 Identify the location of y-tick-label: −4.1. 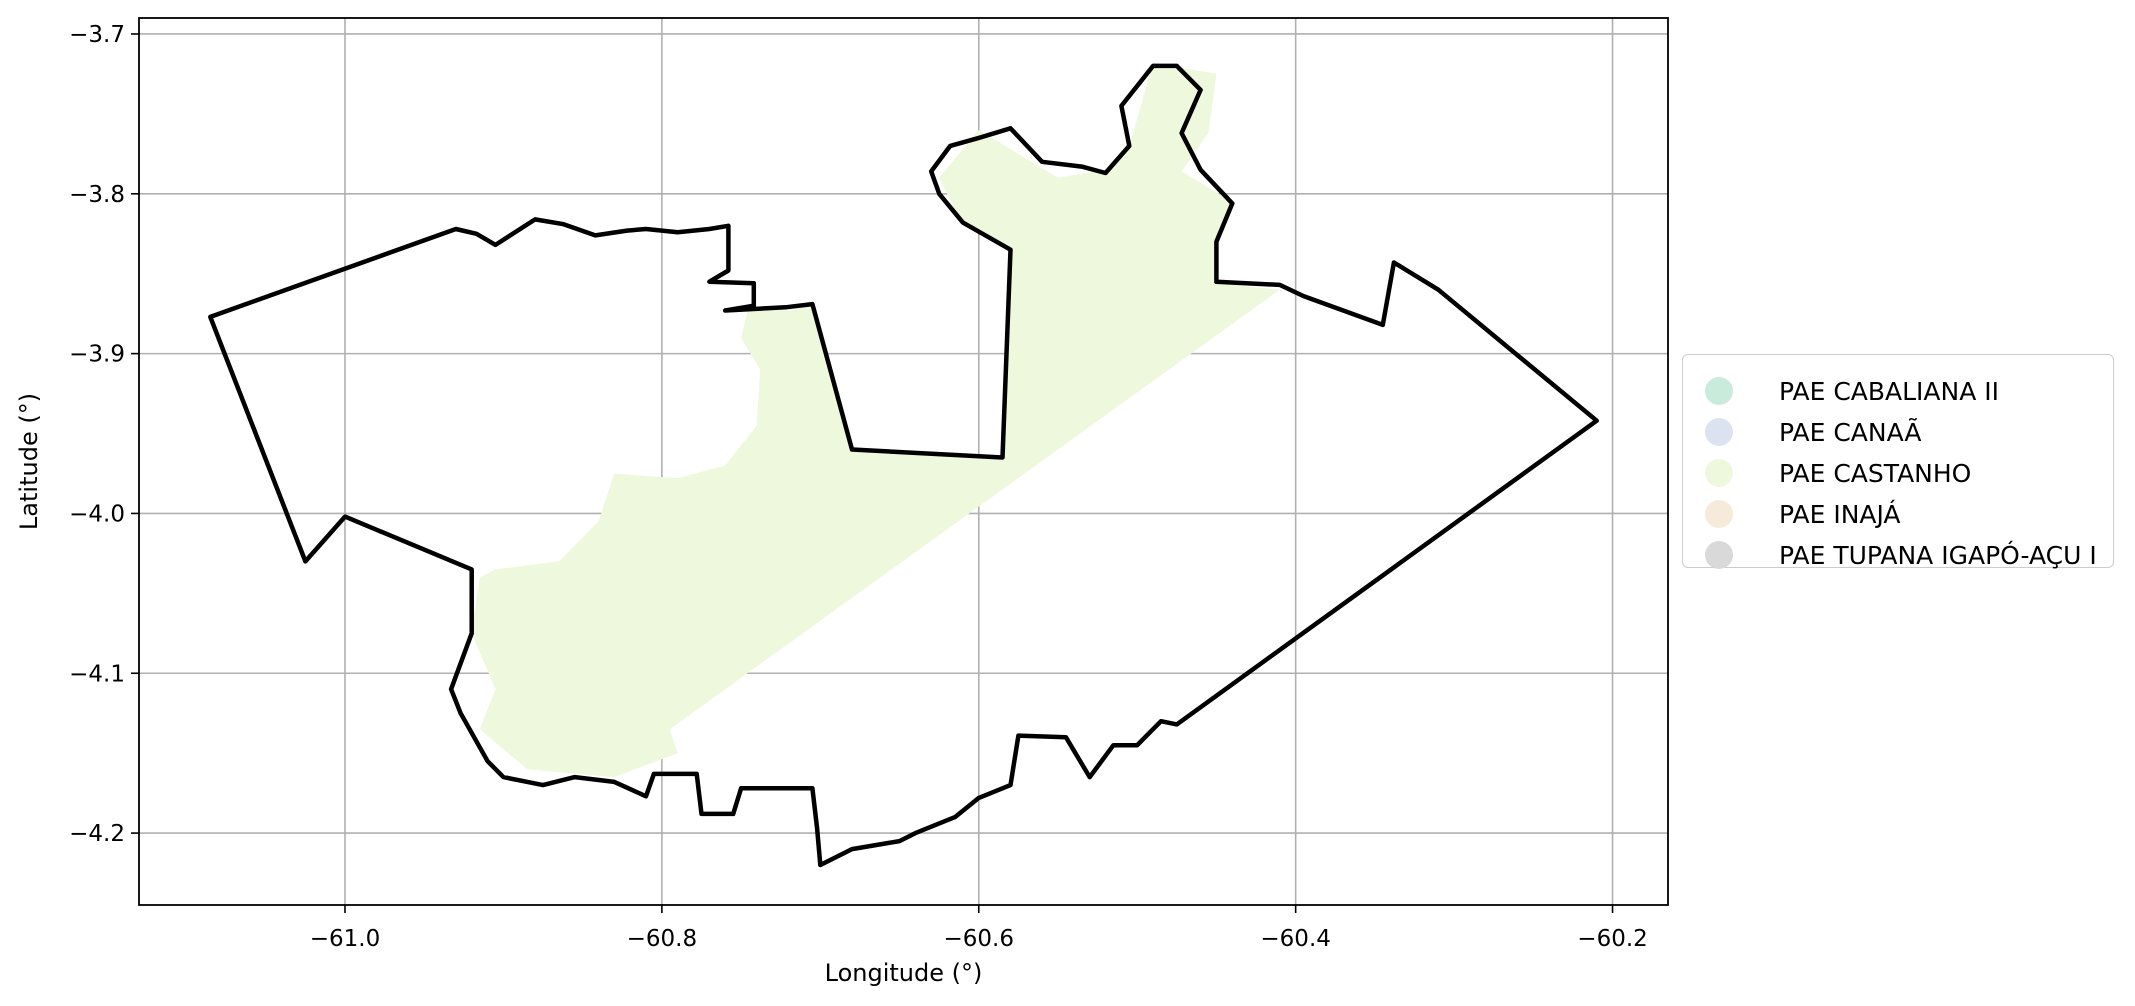
(97, 674).